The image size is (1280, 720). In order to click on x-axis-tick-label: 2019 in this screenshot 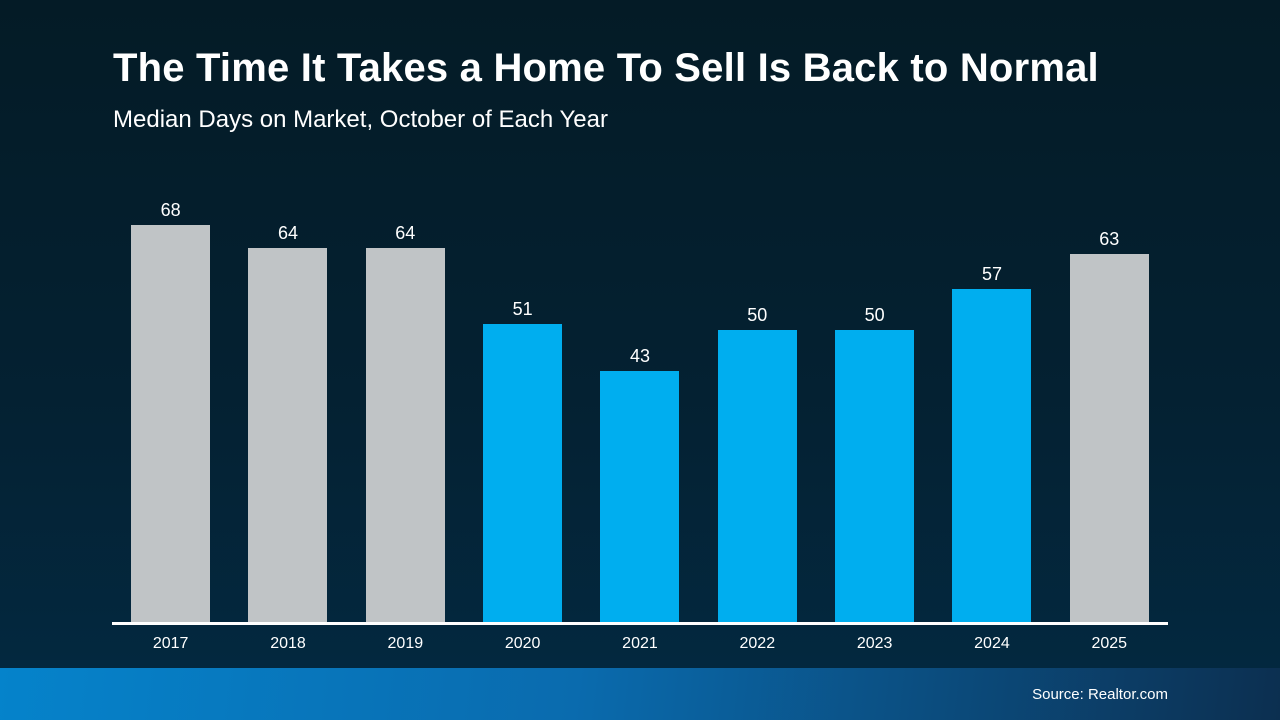, I will do `click(405, 643)`.